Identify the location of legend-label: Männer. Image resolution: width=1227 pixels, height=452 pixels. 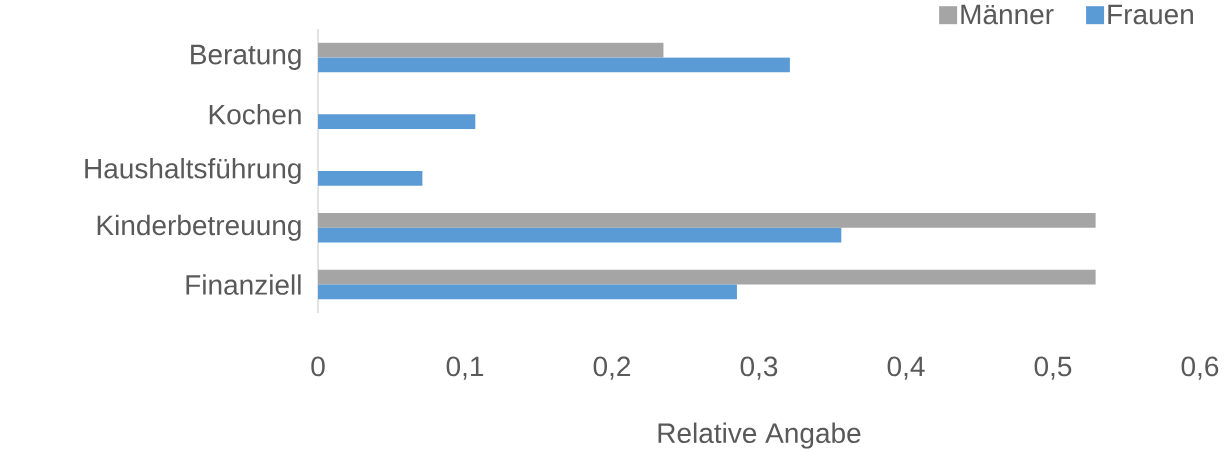
(1007, 14).